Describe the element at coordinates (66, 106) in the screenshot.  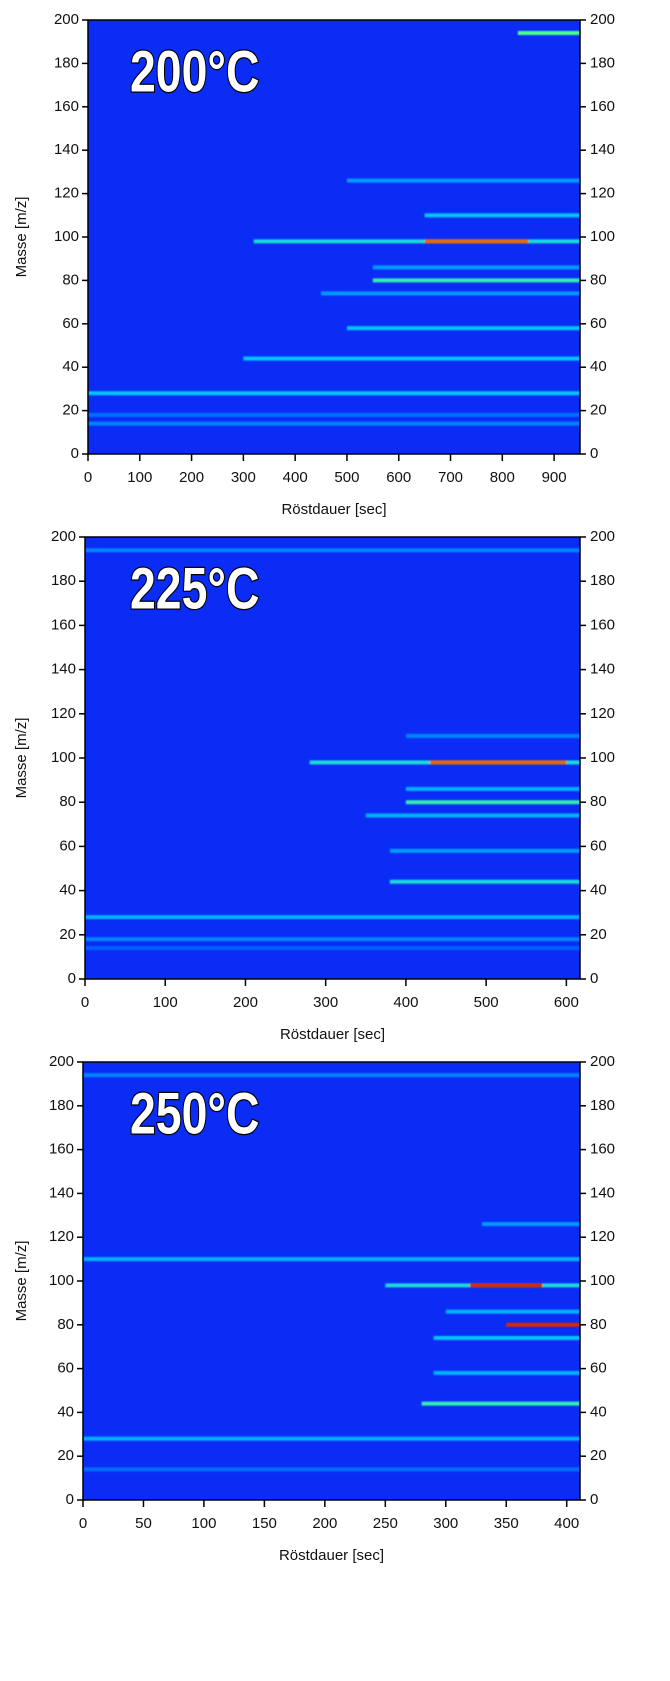
I see `y-tick-label: 160` at that location.